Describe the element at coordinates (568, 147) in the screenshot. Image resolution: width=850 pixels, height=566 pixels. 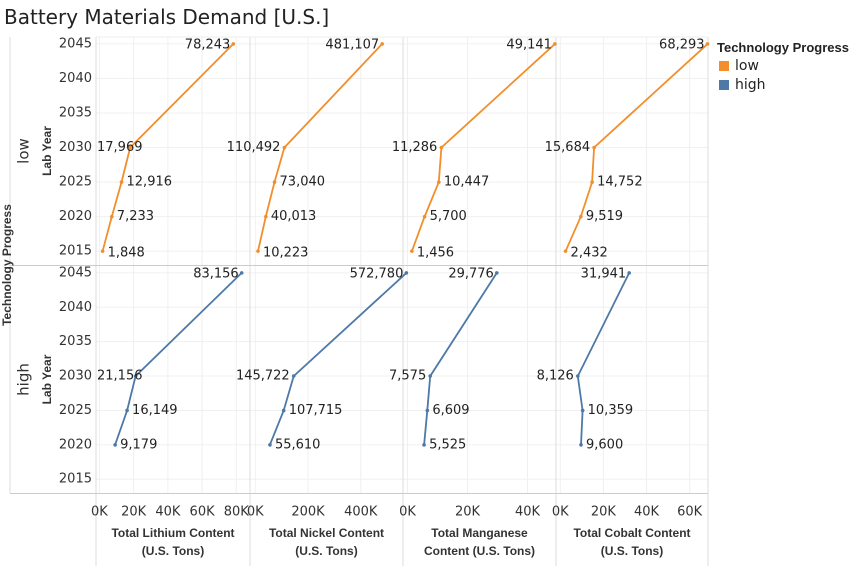
I see `data-label: 15,684` at that location.